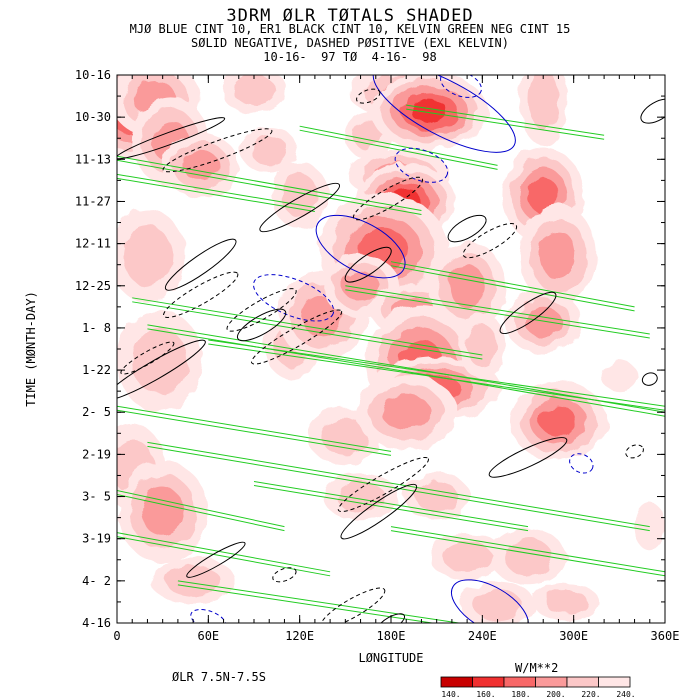 Image resolution: width=700 pixels, height=700 pixels. Describe the element at coordinates (93, 159) in the screenshot. I see `y-tick-label: 11-13` at that location.